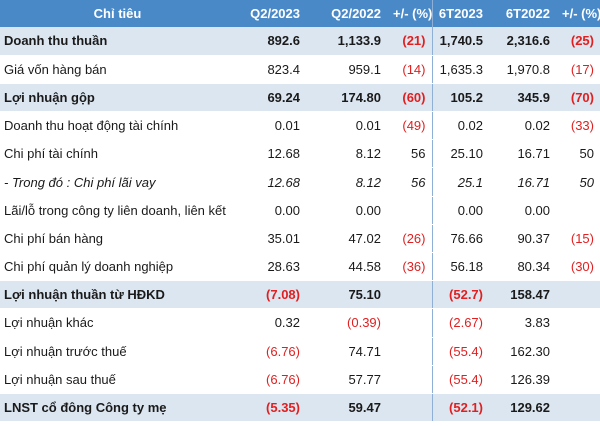  What do you see at coordinates (117, 267) in the screenshot?
I see `row-label: Chi phí quản lý doanh nghiệp` at bounding box center [117, 267].